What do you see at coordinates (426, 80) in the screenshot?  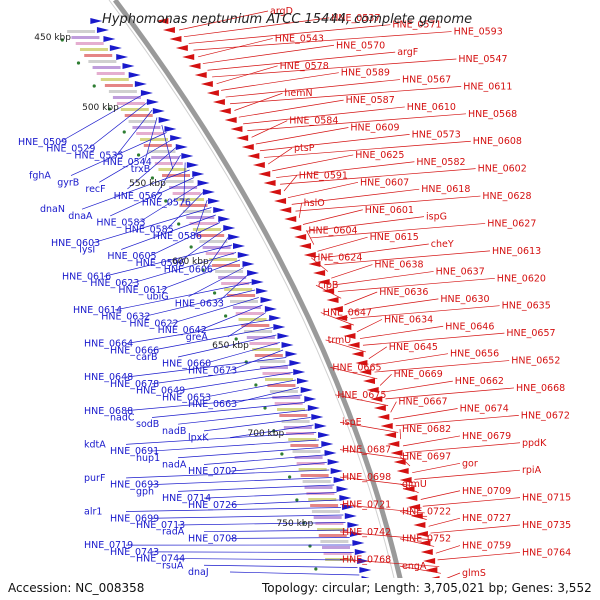 I see `right-gene-label: HNE_0567` at bounding box center [426, 80].